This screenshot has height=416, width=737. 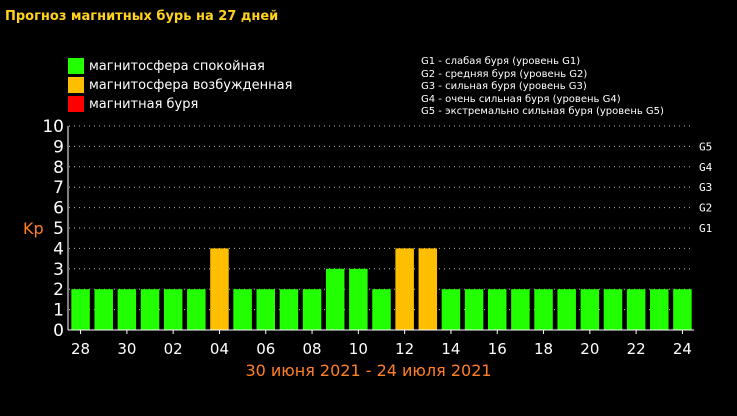 What do you see at coordinates (504, 86) in the screenshot?
I see `g-legend-g3: G3 - сильная буря (уровень G3)` at bounding box center [504, 86].